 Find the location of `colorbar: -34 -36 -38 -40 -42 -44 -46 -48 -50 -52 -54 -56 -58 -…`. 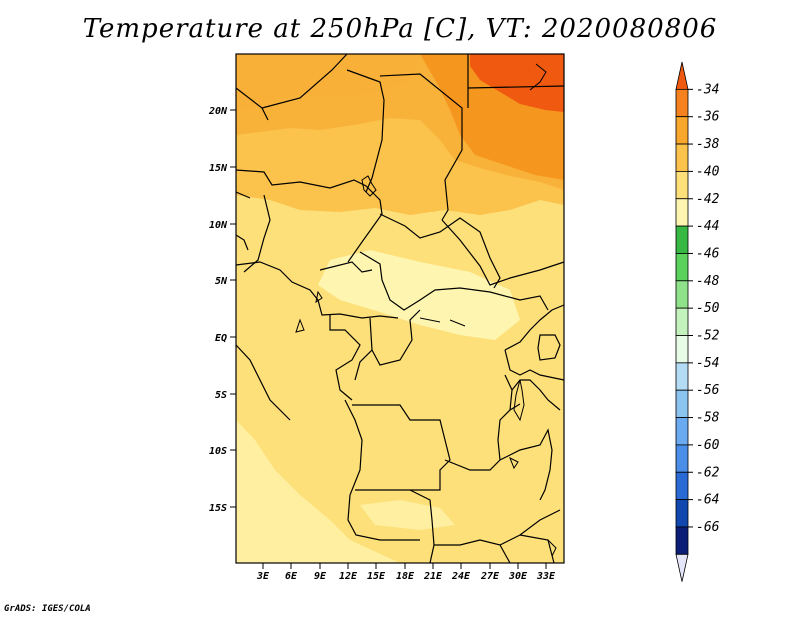

colorbar: -34 -36 -38 -40 -42 -44 -46 -48 -50 -52 -54 -56 -58 -… is located at coordinates (697, 321).